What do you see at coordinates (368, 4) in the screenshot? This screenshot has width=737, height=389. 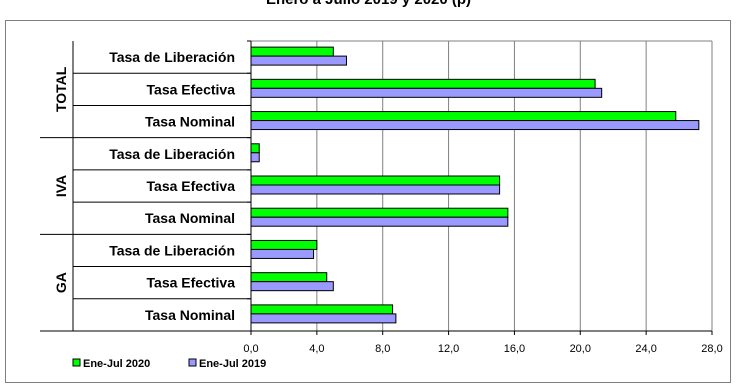 I see `chart-title: Enero a Julio 2019 y 2020 (p)` at bounding box center [368, 4].